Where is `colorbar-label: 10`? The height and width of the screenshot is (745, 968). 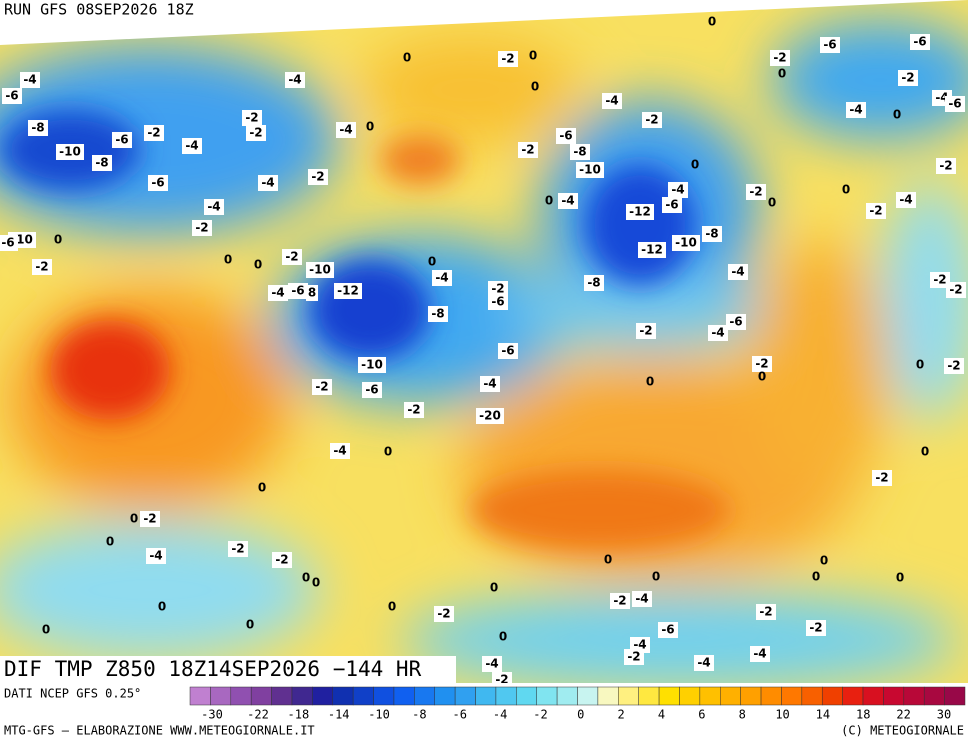
colorbar-label: 10 is located at coordinates (782, 715).